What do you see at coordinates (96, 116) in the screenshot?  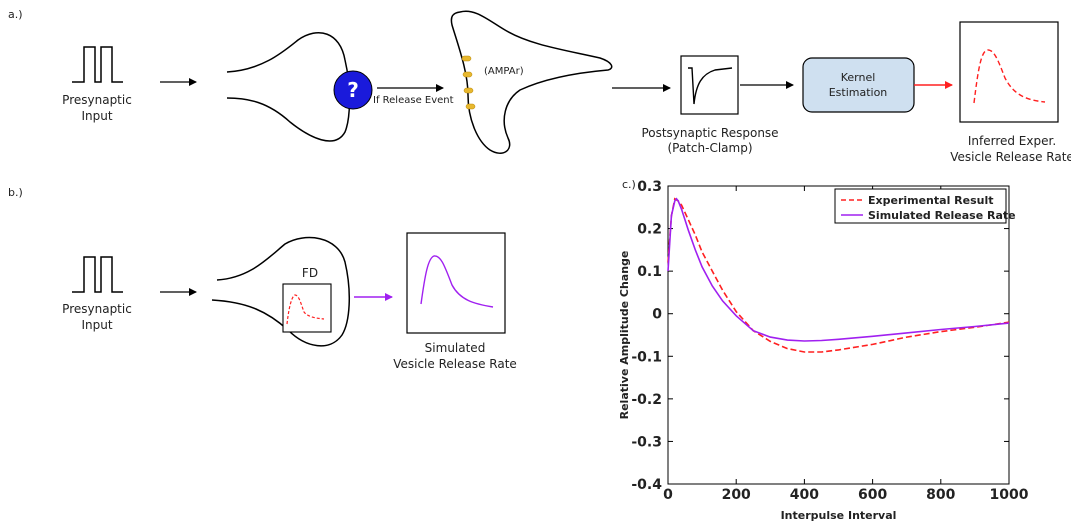 I see `presynaptic-label-a2: Input` at bounding box center [96, 116].